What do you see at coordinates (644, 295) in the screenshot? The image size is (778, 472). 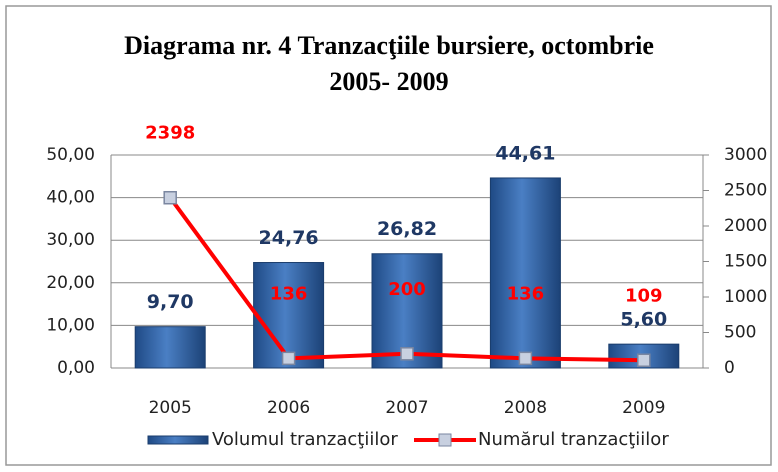 I see `line-value-label: 109` at bounding box center [644, 295].